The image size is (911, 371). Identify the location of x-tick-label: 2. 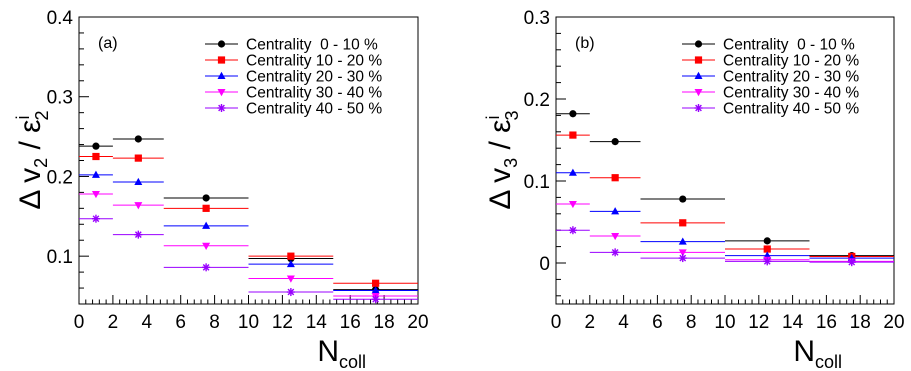
(113, 322).